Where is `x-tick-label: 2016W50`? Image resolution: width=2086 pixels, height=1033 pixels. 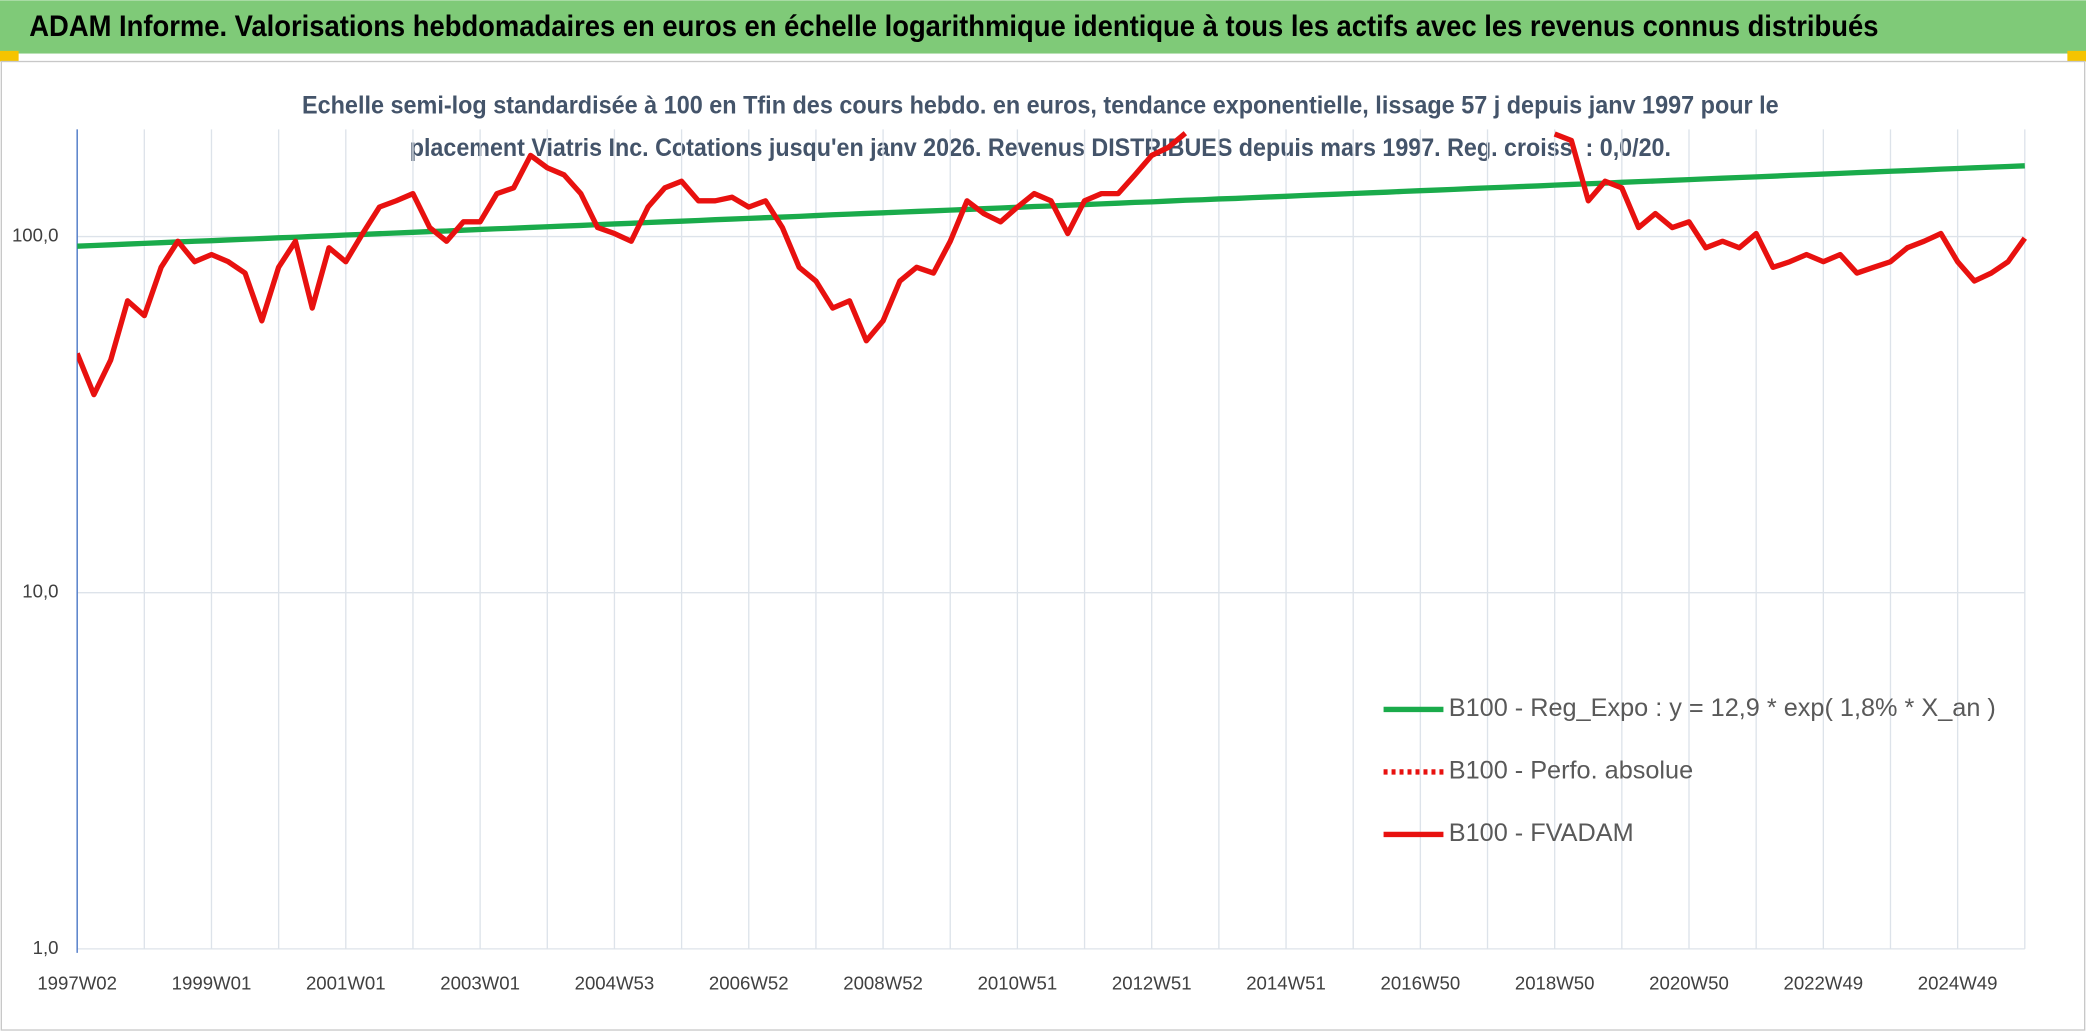 x-tick-label: 2016W50 is located at coordinates (1421, 983).